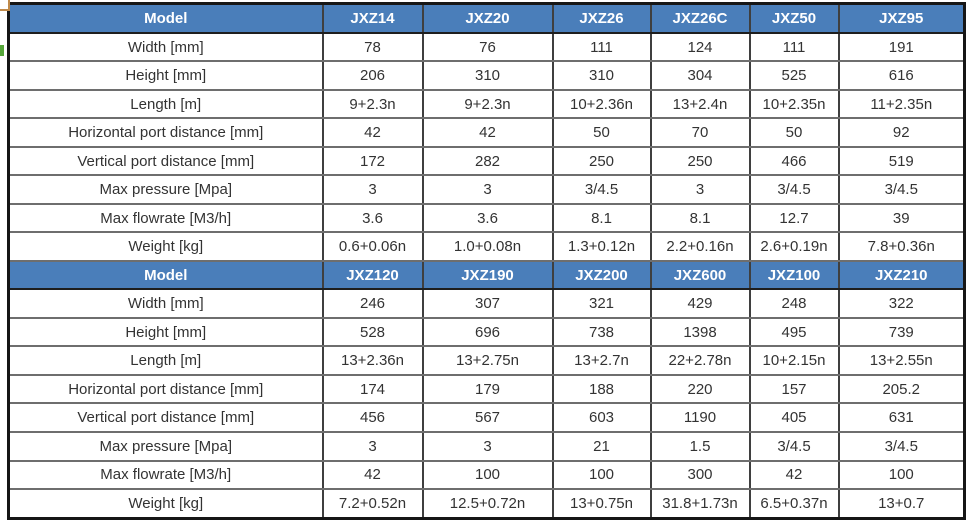  I want to click on value-cell: 12.7, so click(794, 218).